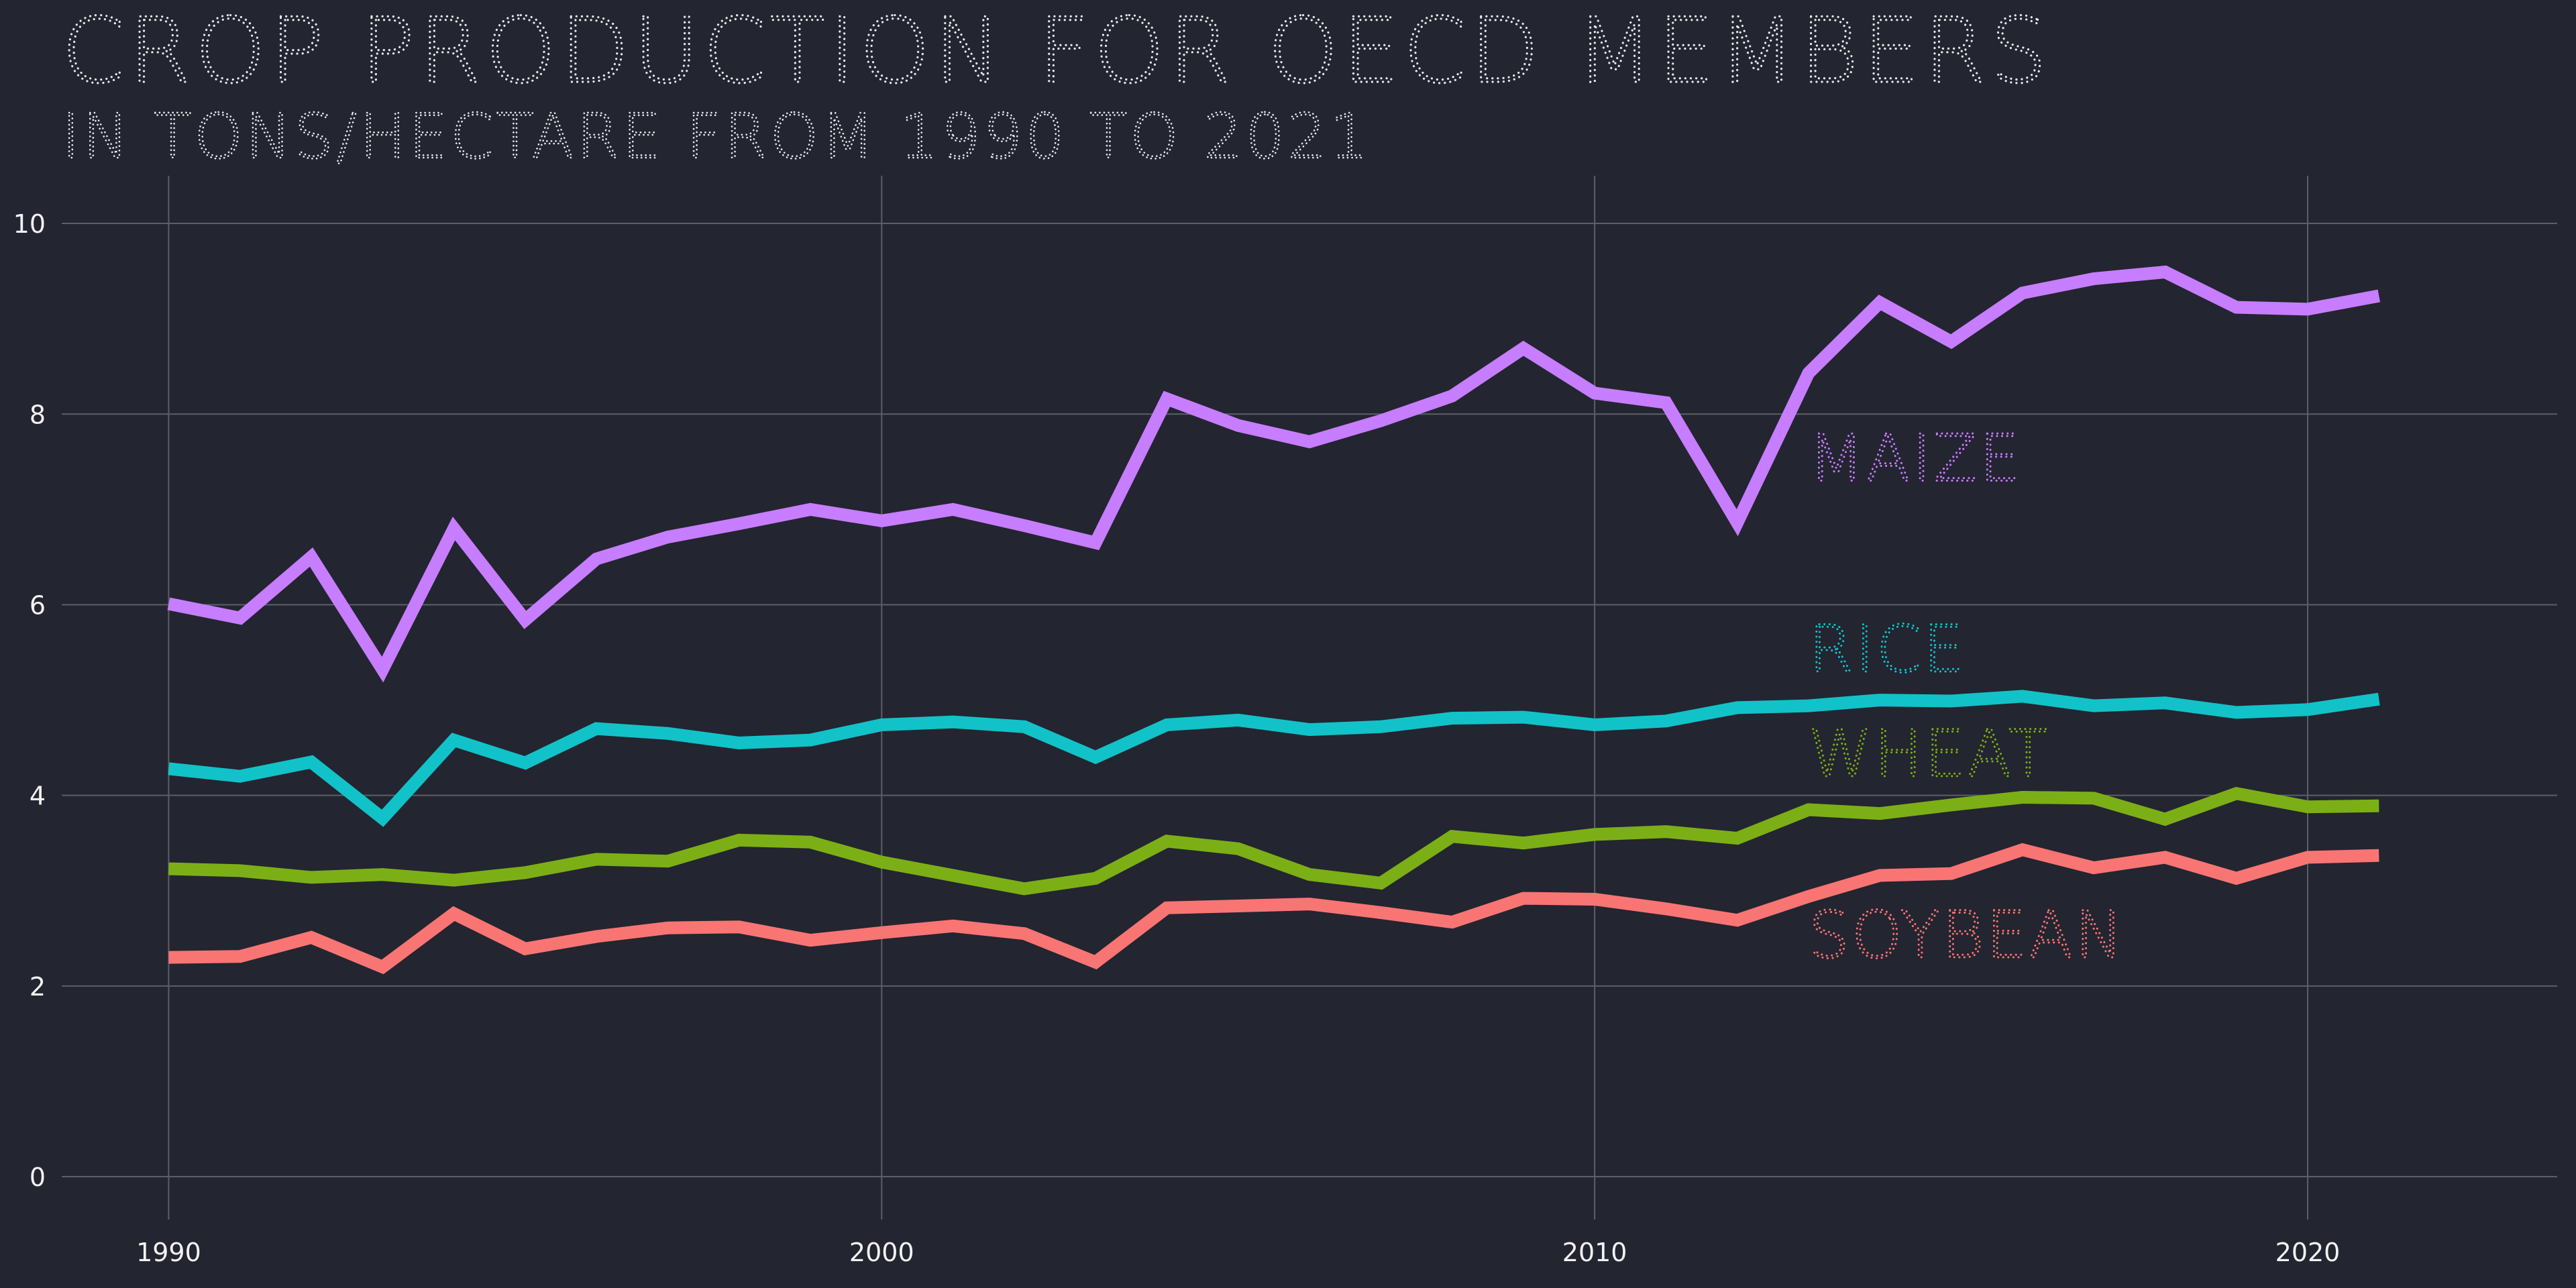  Describe the element at coordinates (1594, 1252) in the screenshot. I see `x-tick-label-2010: 2010` at that location.